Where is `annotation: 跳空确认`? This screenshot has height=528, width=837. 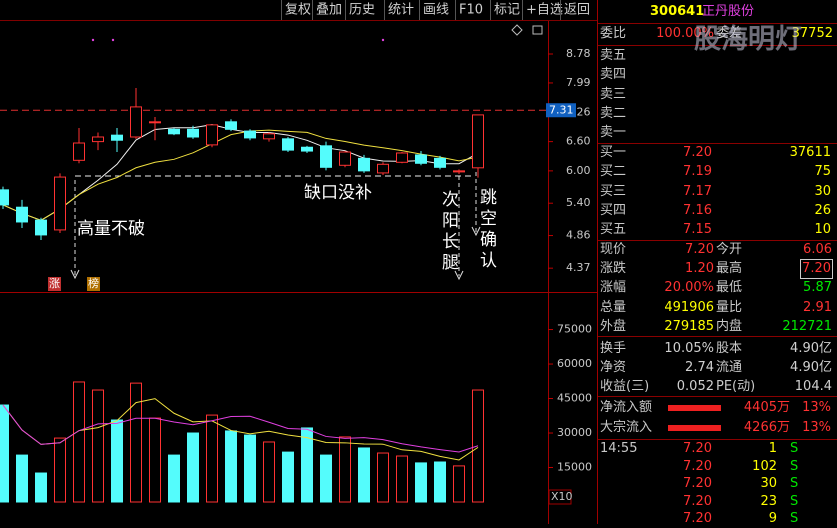 annotation: 跳空确认 is located at coordinates (486, 230).